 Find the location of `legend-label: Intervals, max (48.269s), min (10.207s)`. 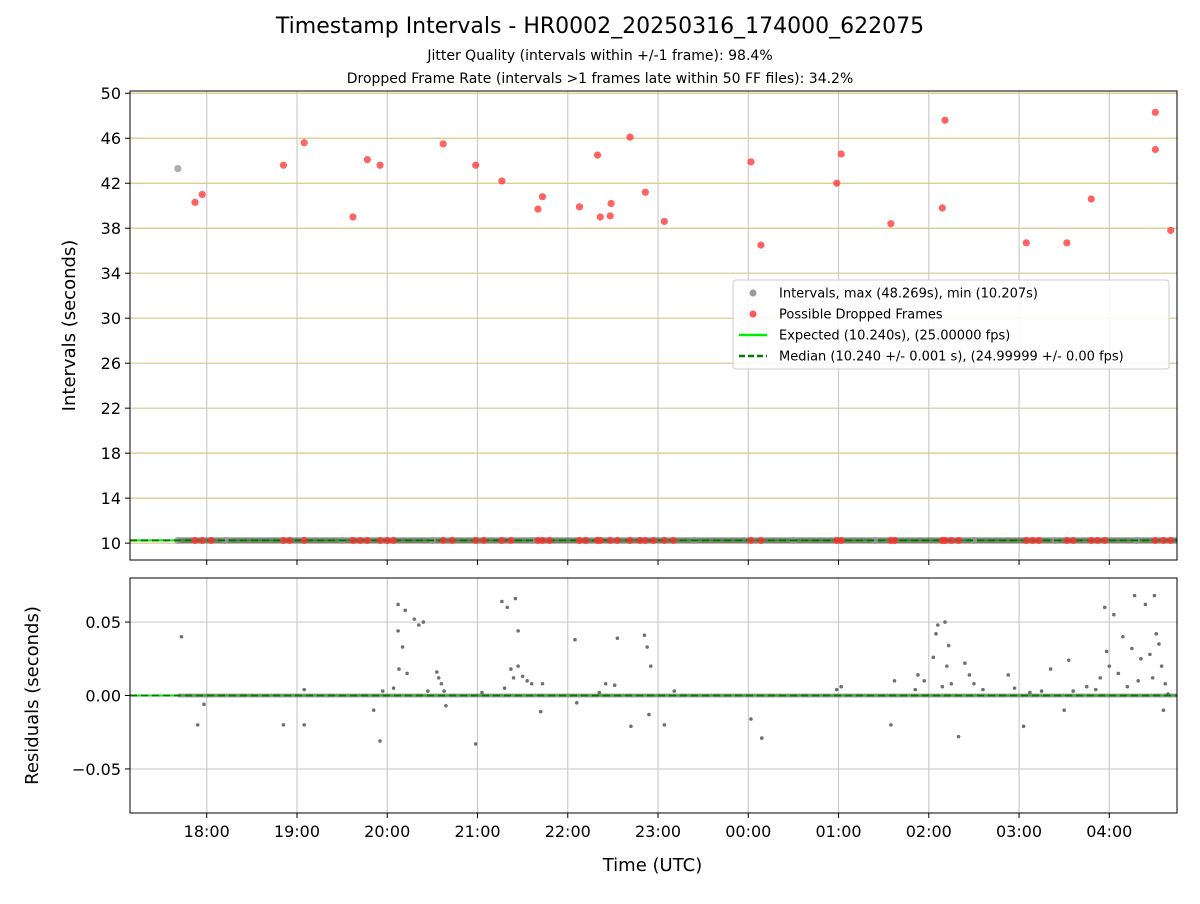

legend-label: Intervals, max (48.269s), min (10.207s) is located at coordinates (908, 294).